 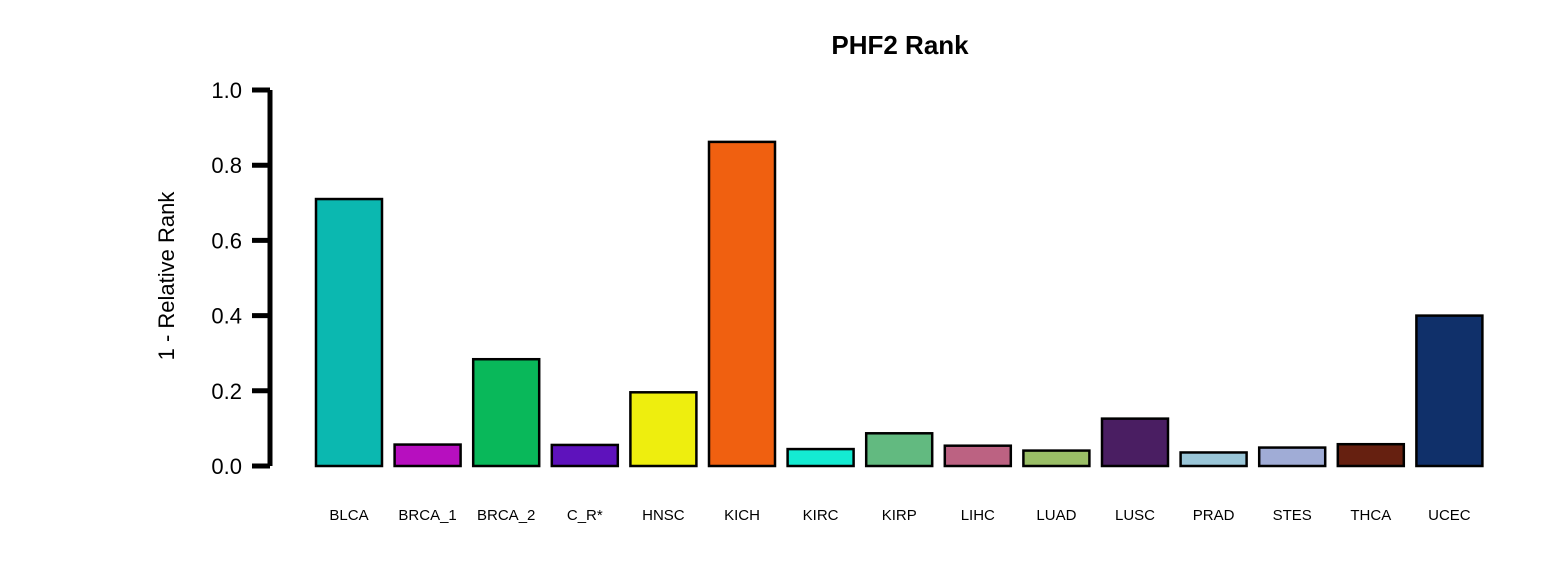 What do you see at coordinates (900, 45) in the screenshot?
I see `chart-title: PHF2 Rank` at bounding box center [900, 45].